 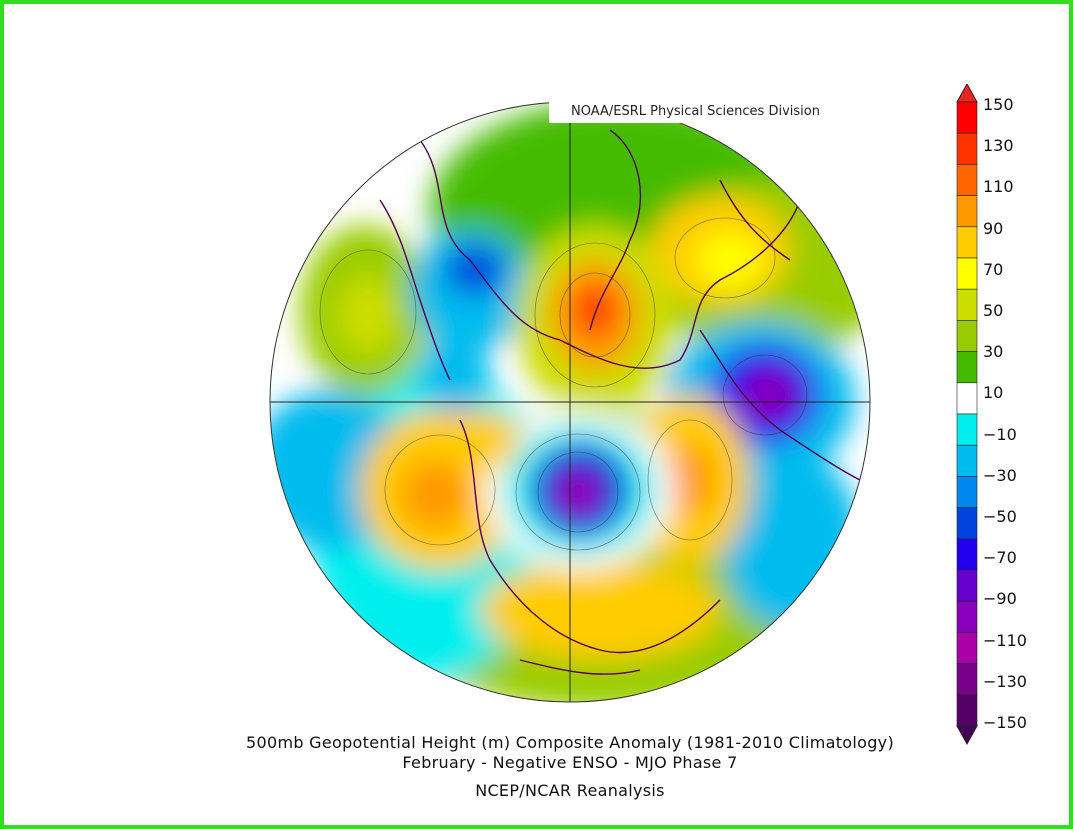 What do you see at coordinates (998, 146) in the screenshot?
I see `colorbar-tick-label: 130` at bounding box center [998, 146].